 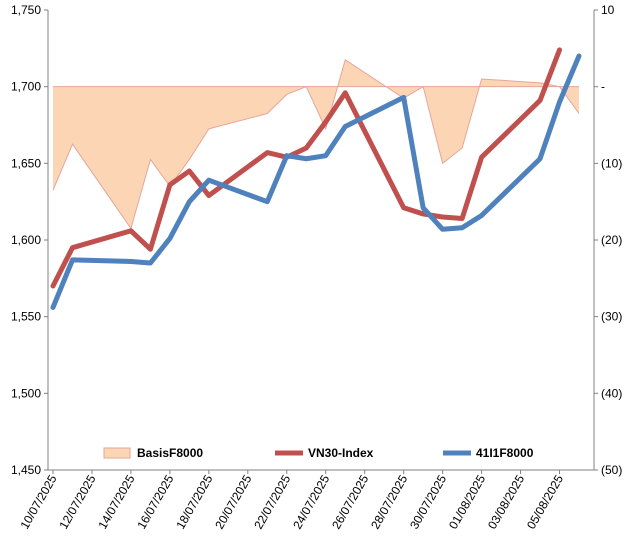 I want to click on y-left-tick-label: 1,450, so click(x=26, y=470).